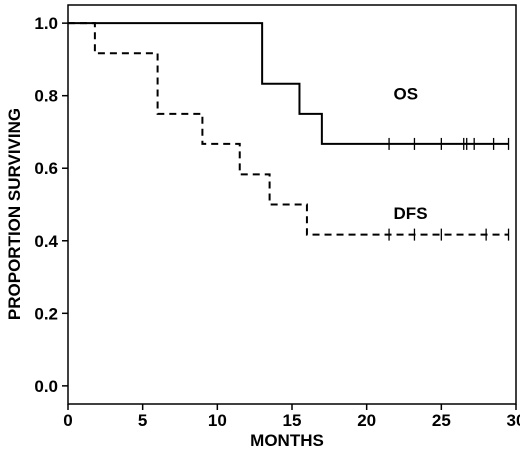  Describe the element at coordinates (292, 420) in the screenshot. I see `x-tick-label: 15` at that location.